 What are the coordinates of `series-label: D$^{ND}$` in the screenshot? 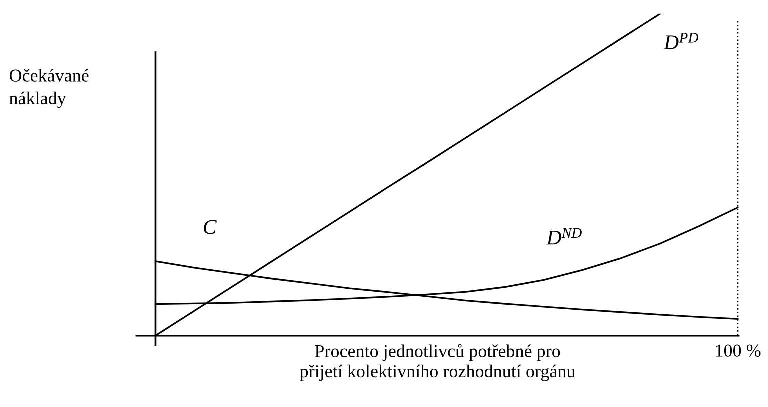 It's located at (564, 236).